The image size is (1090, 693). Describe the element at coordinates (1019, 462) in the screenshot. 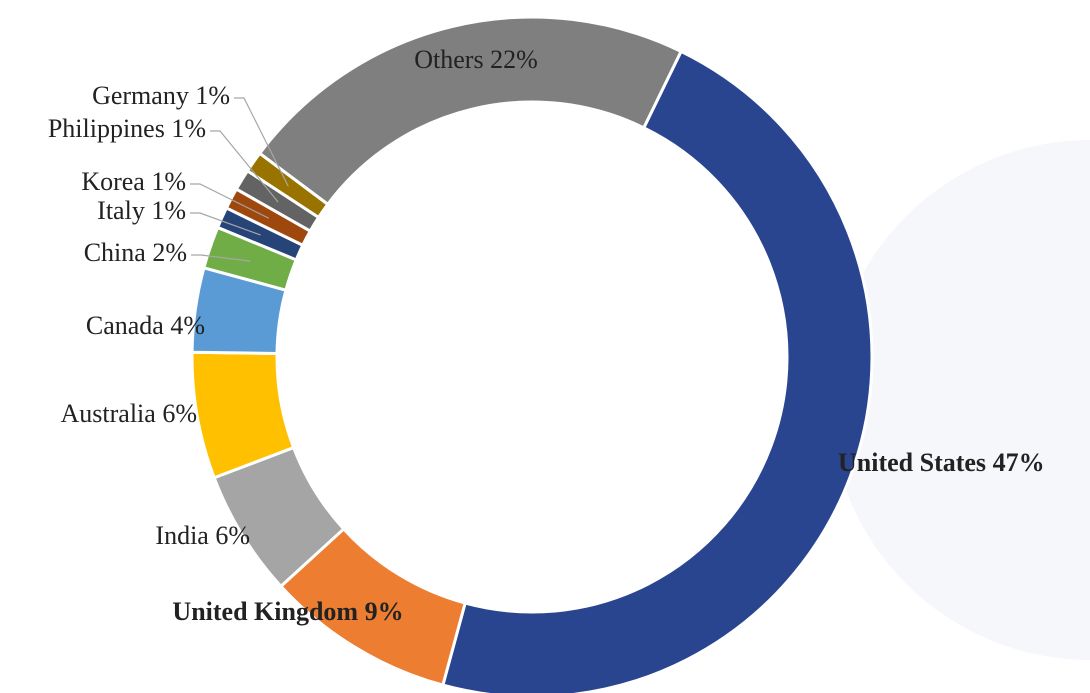

I see `value-label: 47%` at that location.